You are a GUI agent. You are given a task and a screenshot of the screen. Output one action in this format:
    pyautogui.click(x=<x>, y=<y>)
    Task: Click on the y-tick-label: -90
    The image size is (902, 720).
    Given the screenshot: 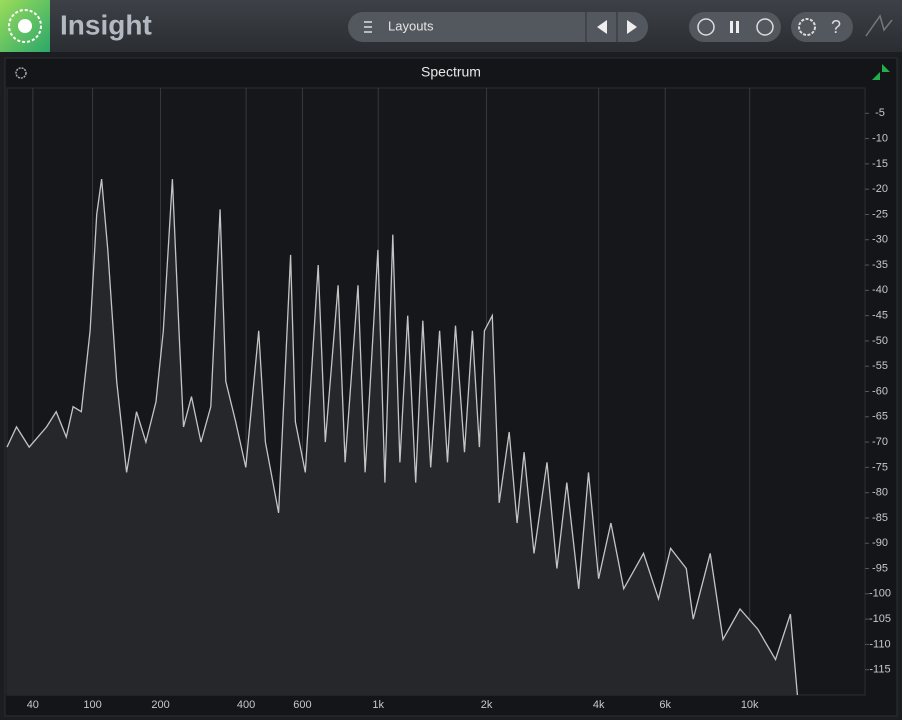 What is the action you would take?
    pyautogui.click(x=880, y=543)
    